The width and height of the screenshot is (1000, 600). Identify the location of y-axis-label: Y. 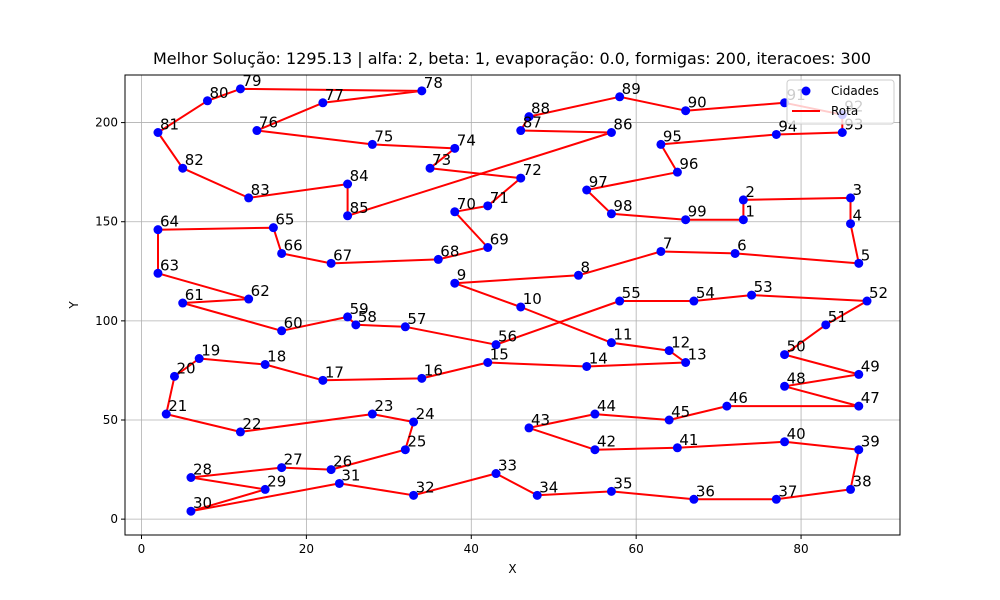
(74, 305).